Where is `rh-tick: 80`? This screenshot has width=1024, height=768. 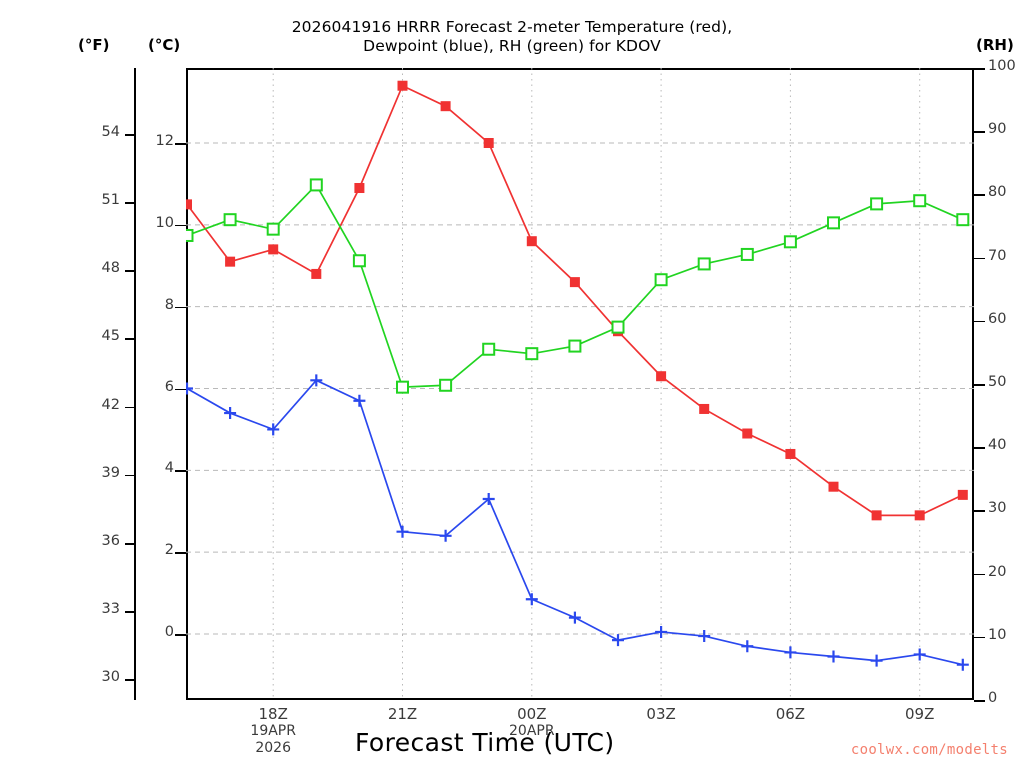
rh-tick: 80 is located at coordinates (997, 192).